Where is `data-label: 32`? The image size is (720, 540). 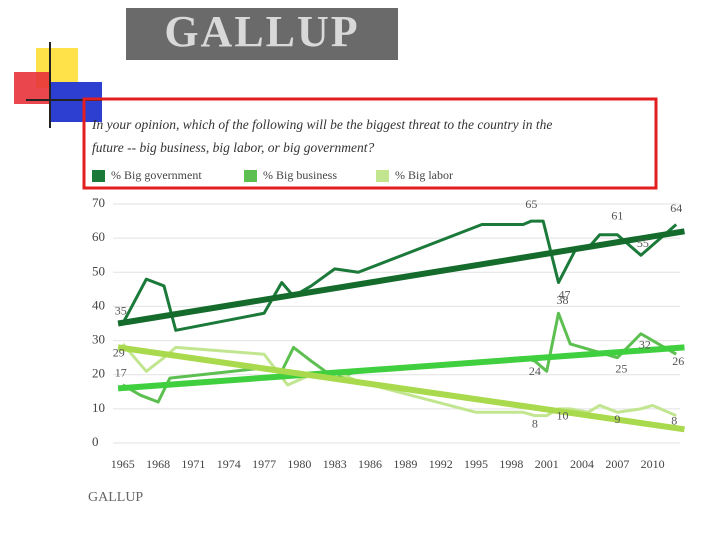 data-label: 32 is located at coordinates (645, 344).